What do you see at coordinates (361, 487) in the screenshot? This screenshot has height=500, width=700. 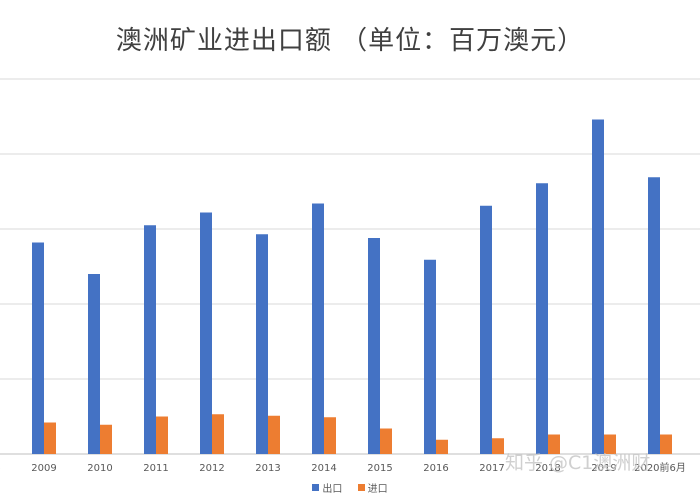 I see `legend-swatch-import` at bounding box center [361, 487].